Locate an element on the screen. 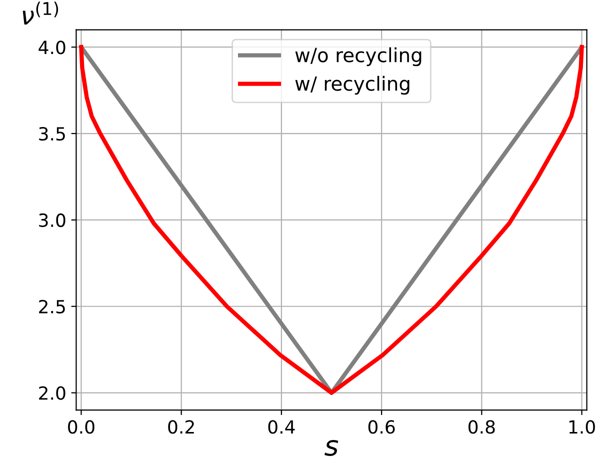 The image size is (600, 466). x-tick-label: 0.8 is located at coordinates (481, 427).